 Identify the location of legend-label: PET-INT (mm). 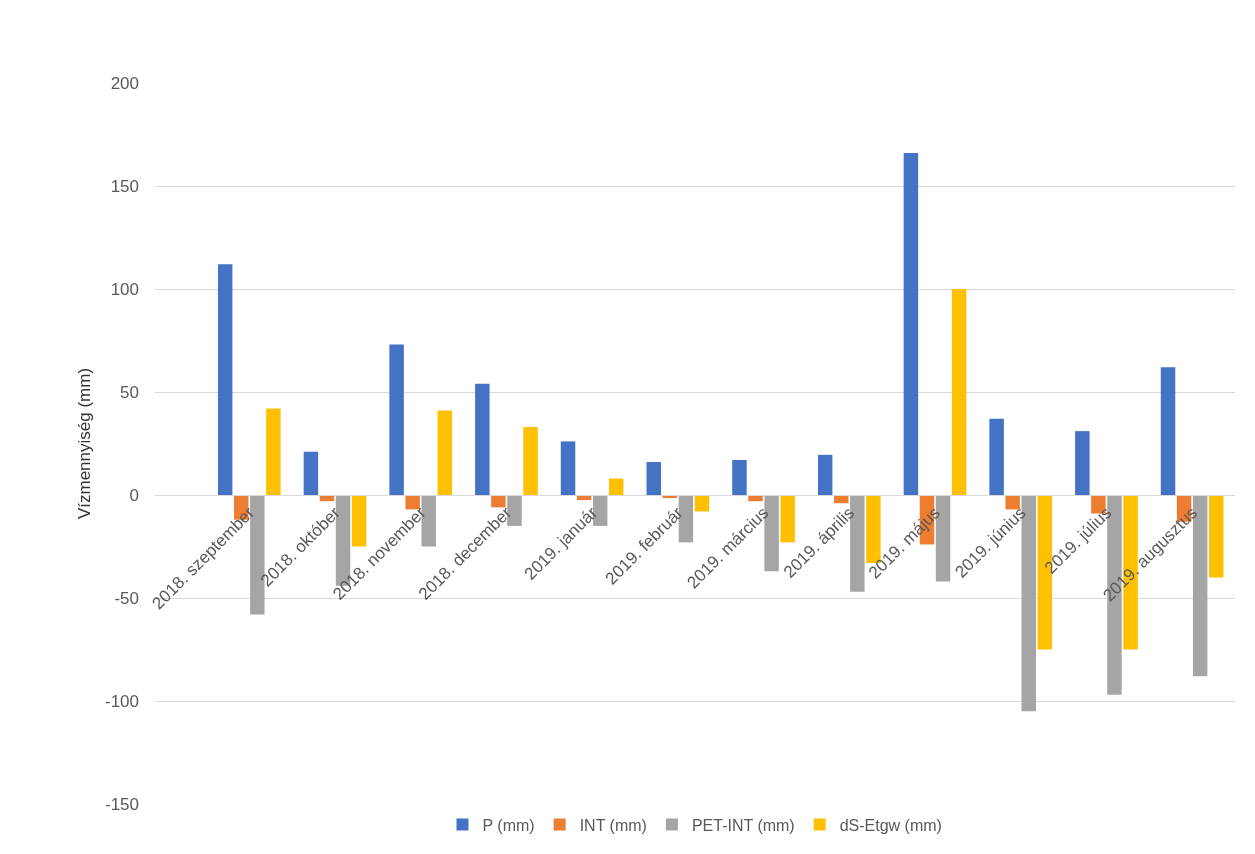
(743, 825).